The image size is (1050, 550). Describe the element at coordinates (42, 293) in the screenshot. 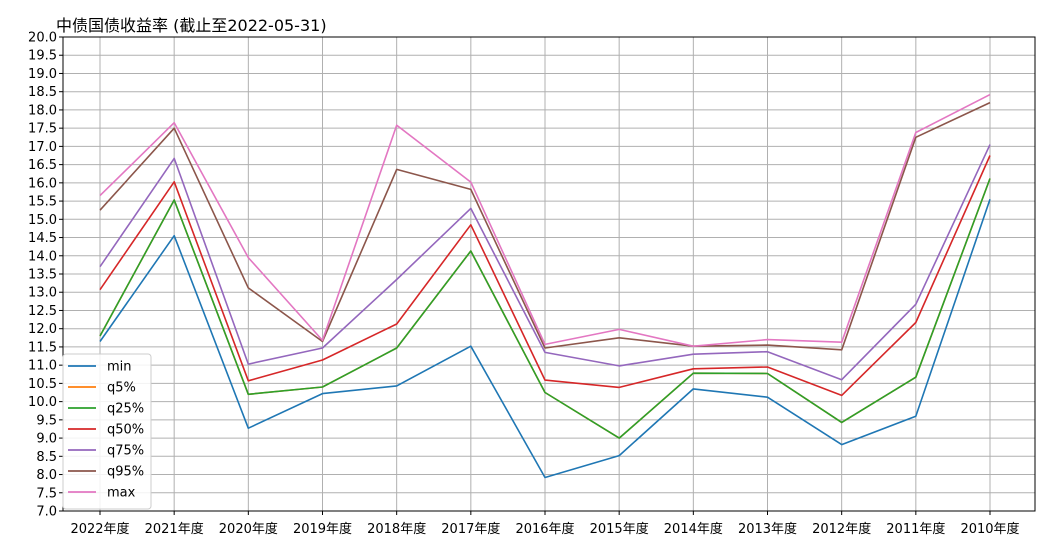

I see `y-tick-label: 13.0` at that location.